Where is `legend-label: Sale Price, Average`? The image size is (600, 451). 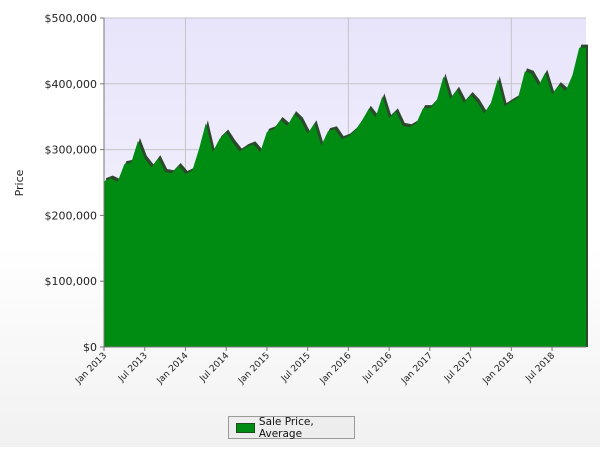 legend-label: Sale Price, Average is located at coordinates (286, 427).